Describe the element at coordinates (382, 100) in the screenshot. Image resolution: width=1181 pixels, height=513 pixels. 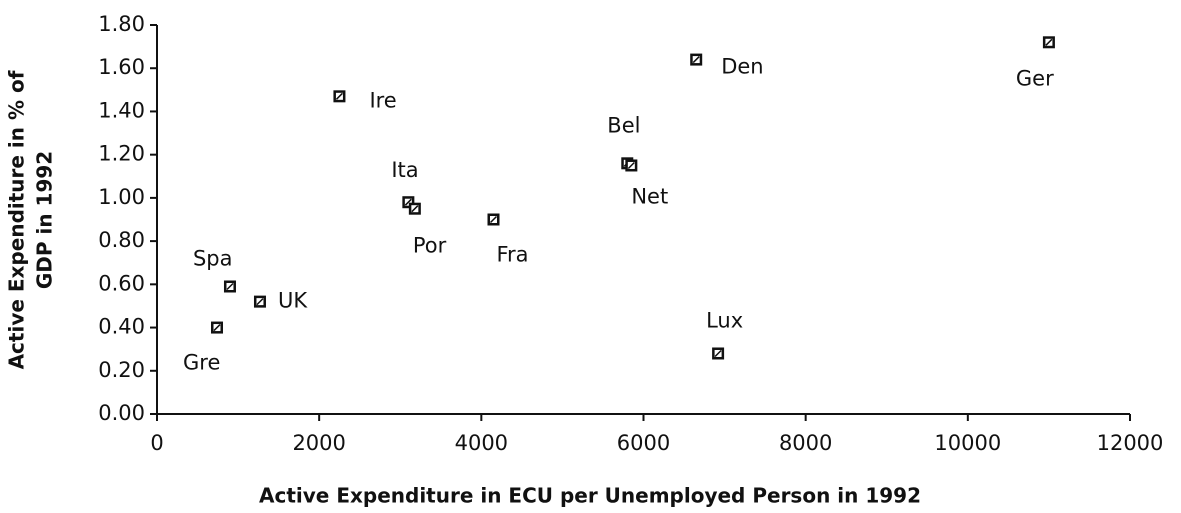
I see `point-label: Ire` at that location.